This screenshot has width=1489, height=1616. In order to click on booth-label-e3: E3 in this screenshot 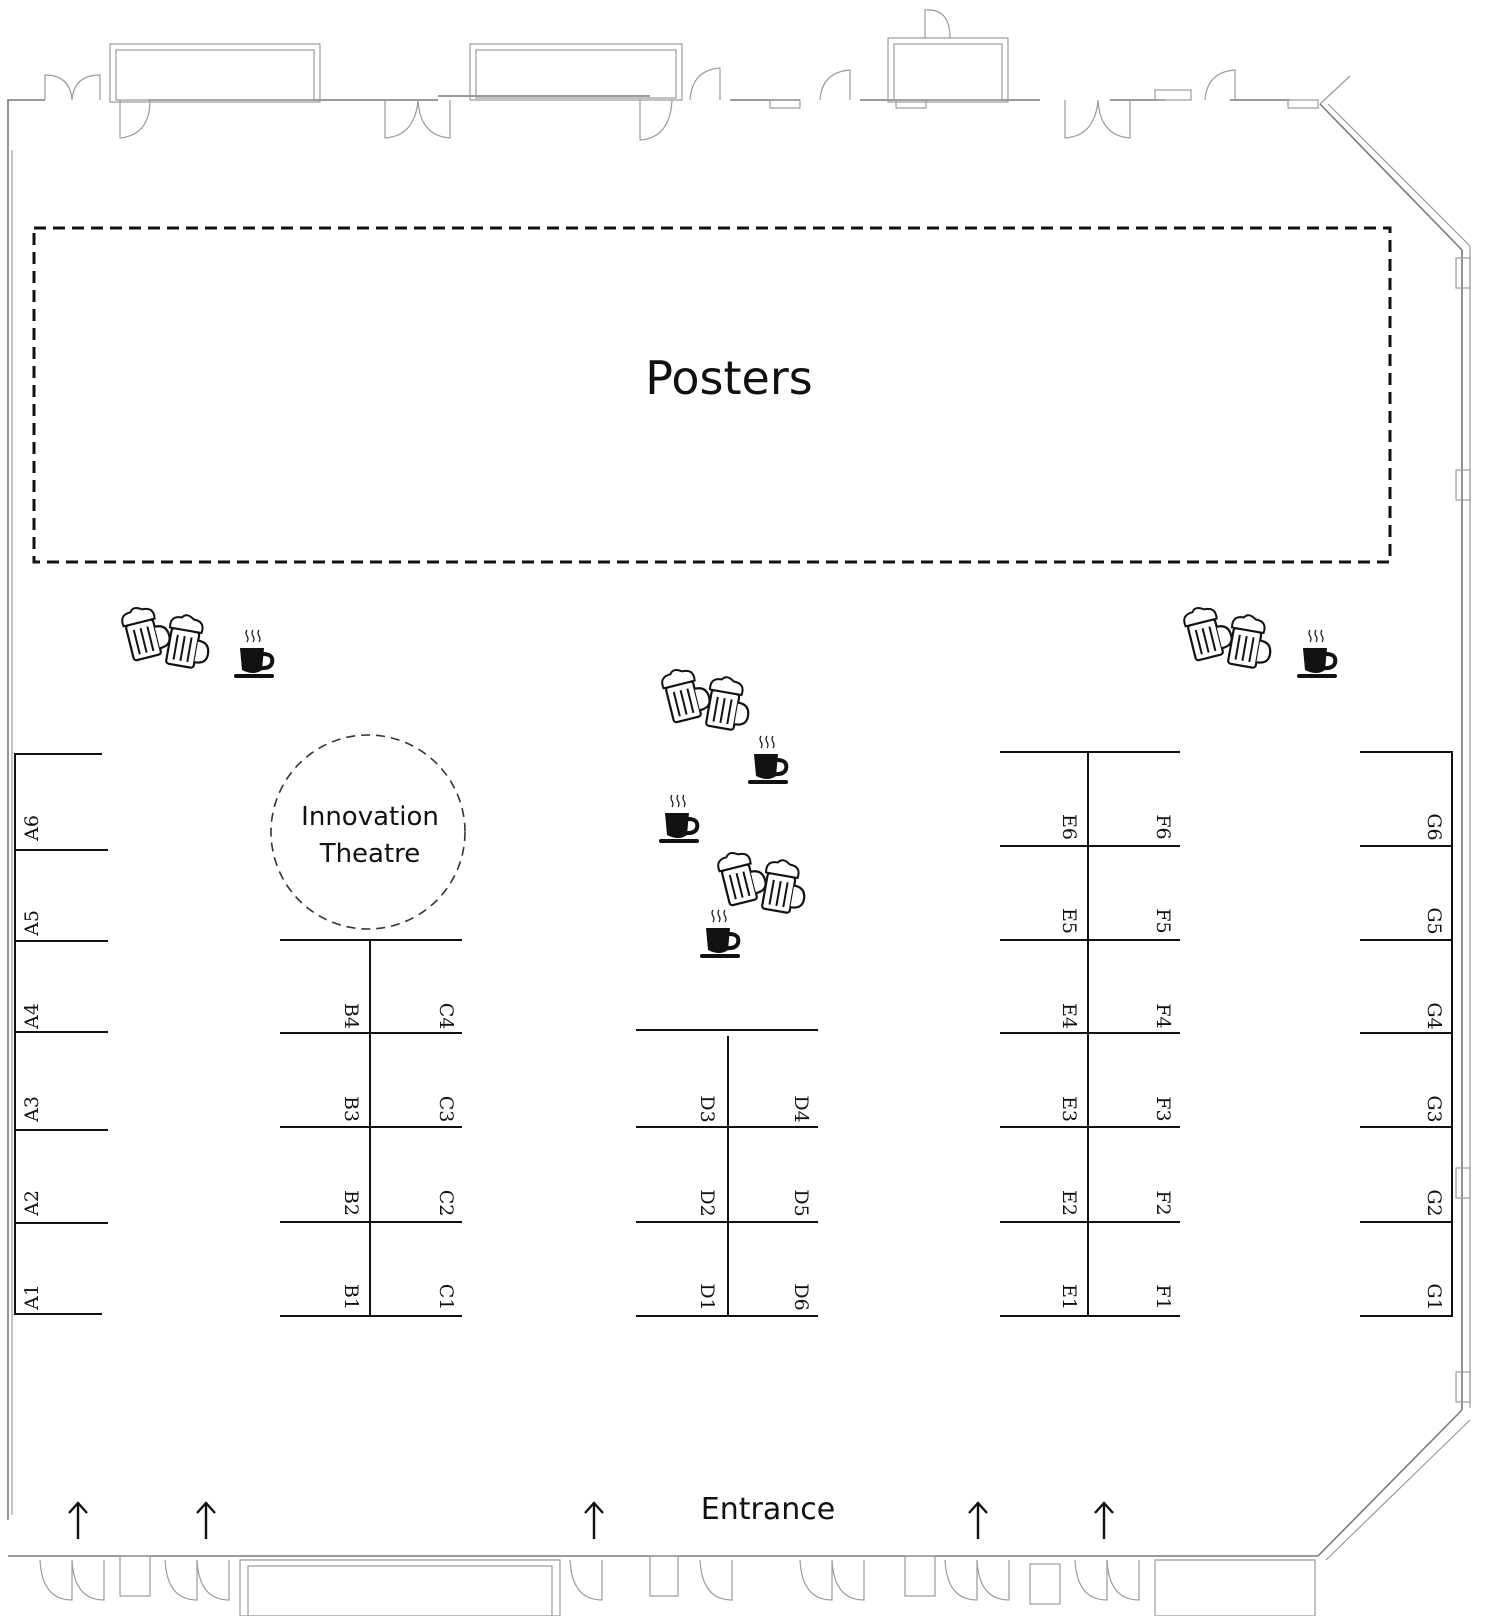, I will do `click(1069, 1109)`.